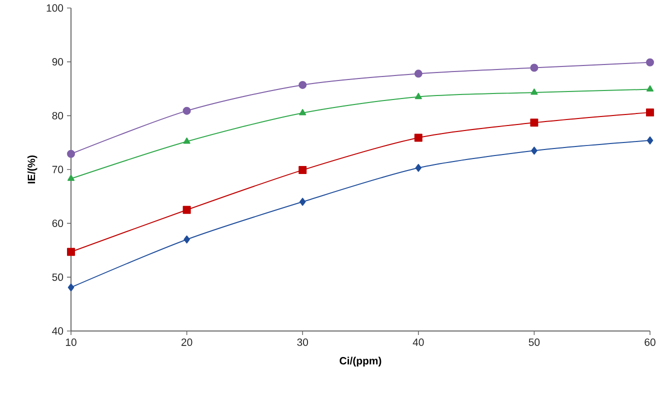  What do you see at coordinates (58, 277) in the screenshot?
I see `y-tick-label: 50` at bounding box center [58, 277].